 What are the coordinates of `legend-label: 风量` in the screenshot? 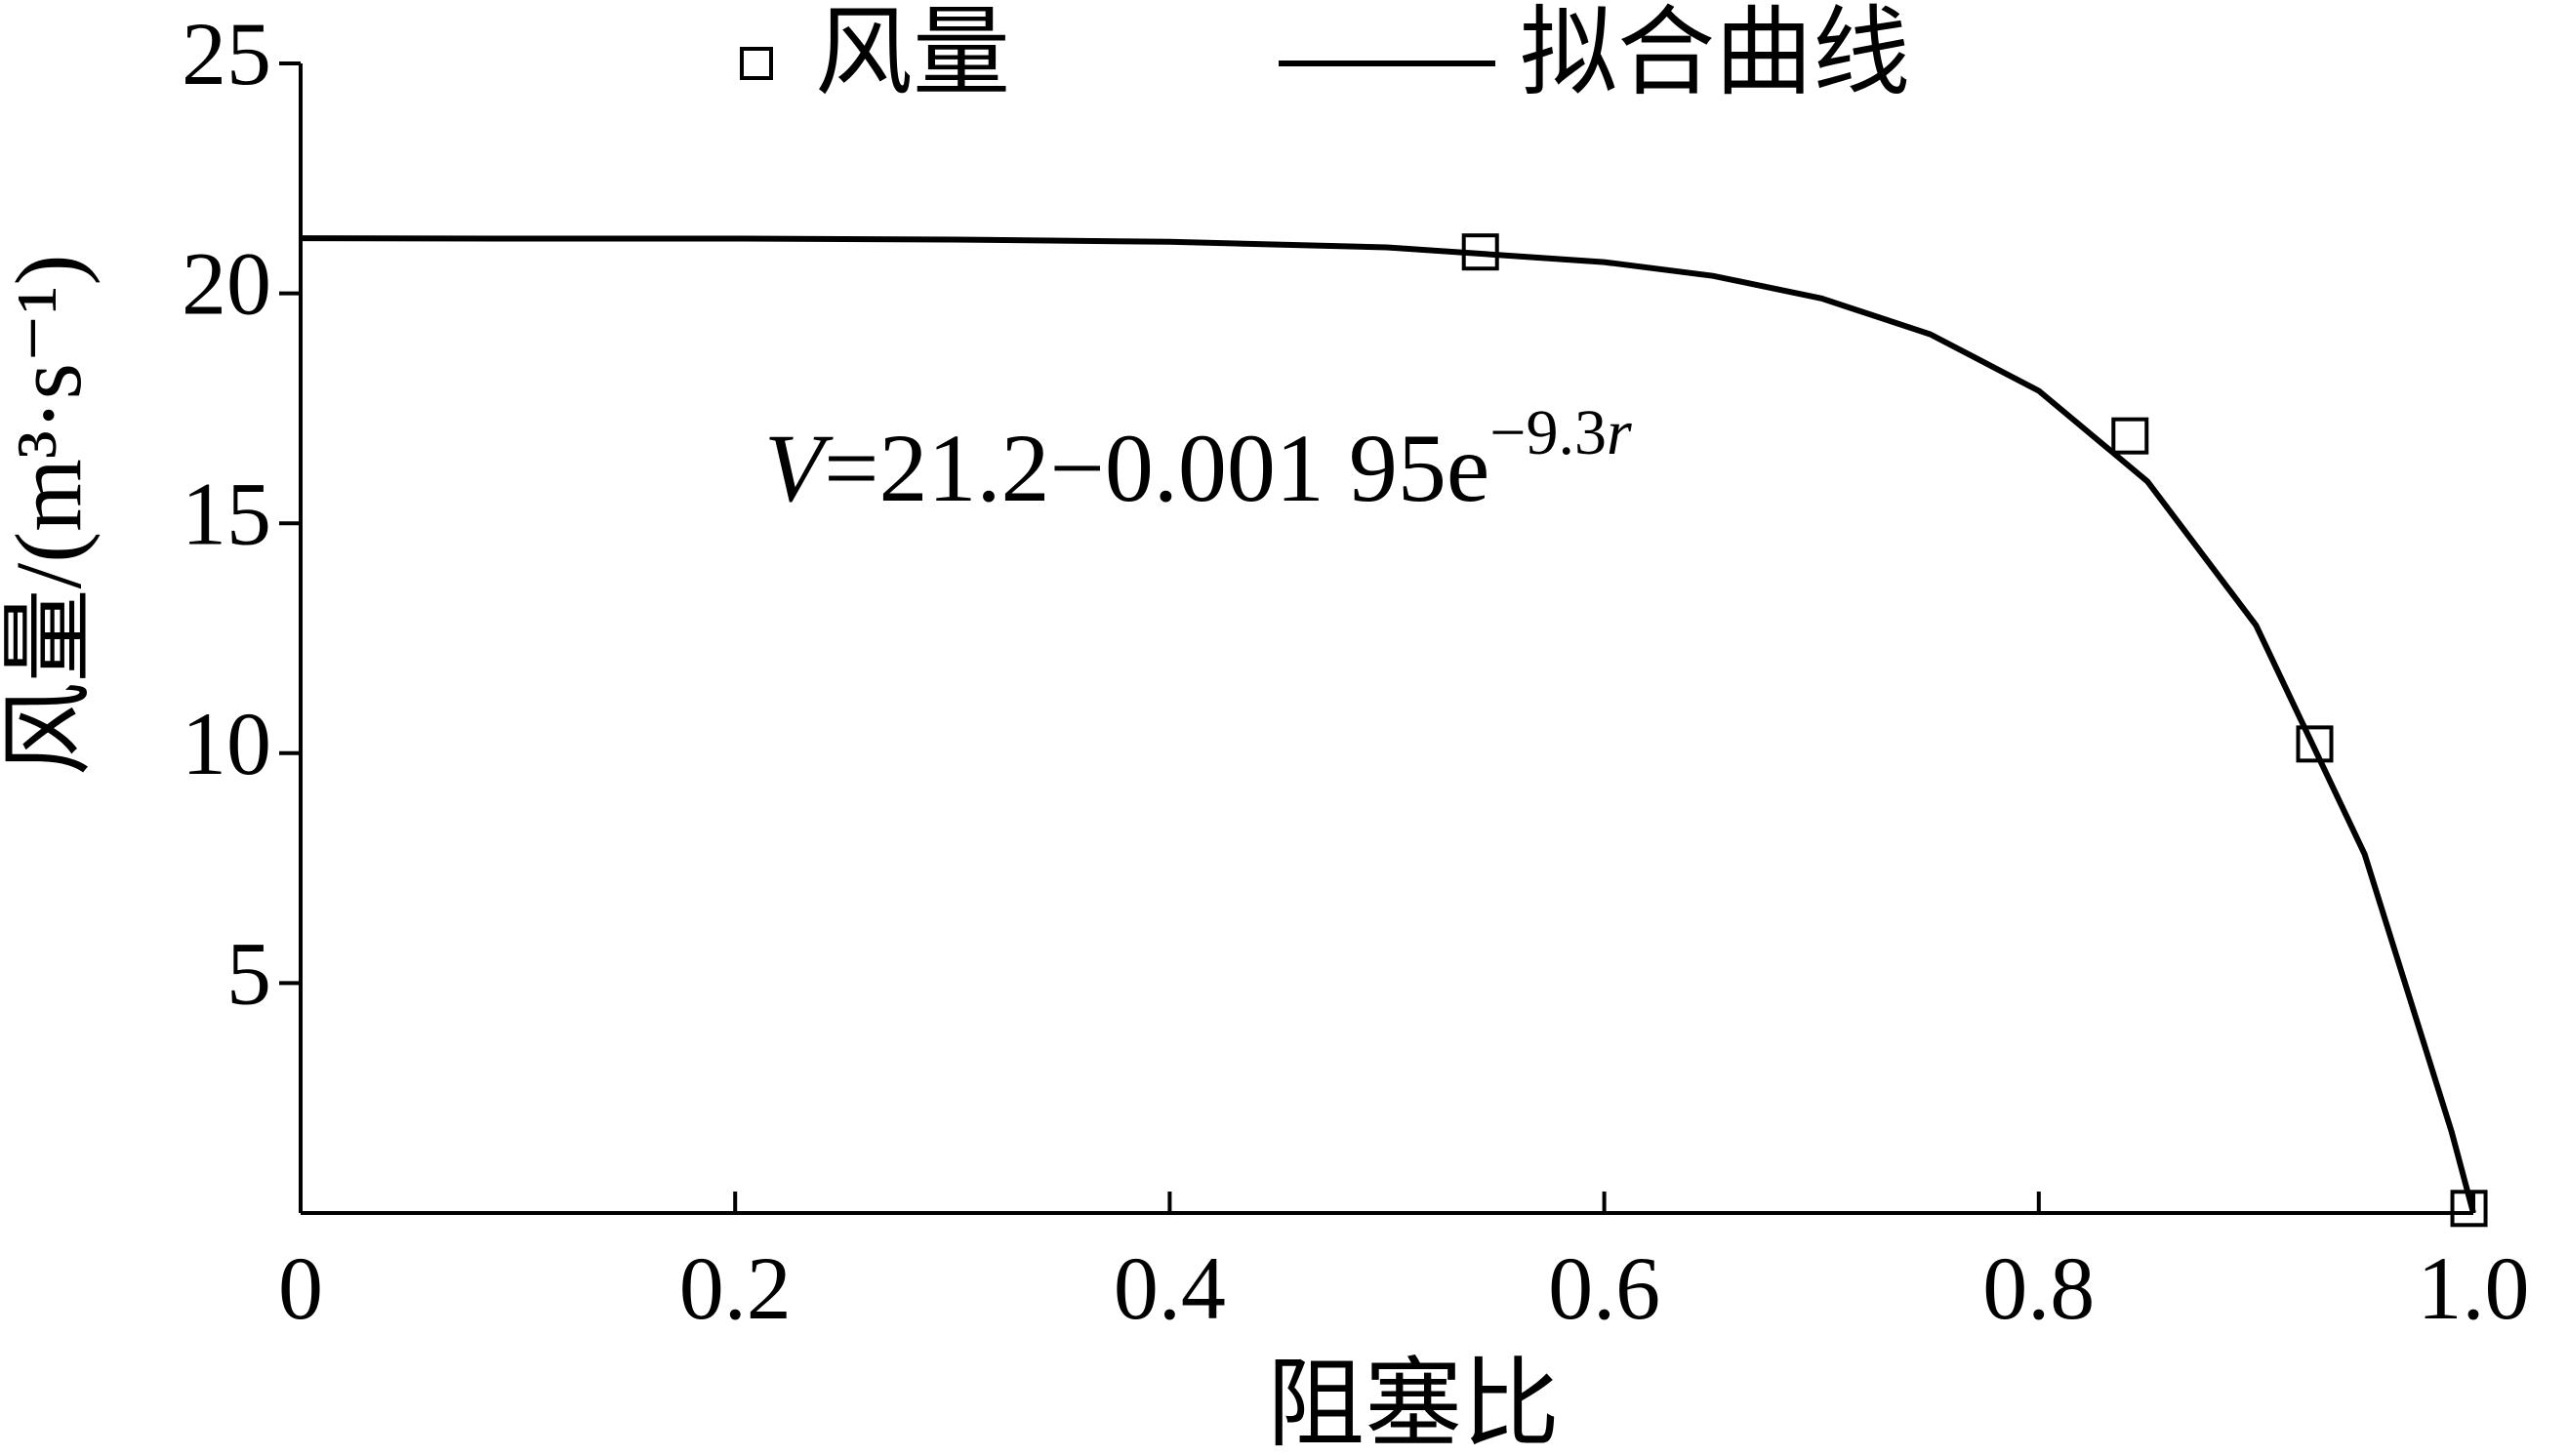 It's located at (912, 53).